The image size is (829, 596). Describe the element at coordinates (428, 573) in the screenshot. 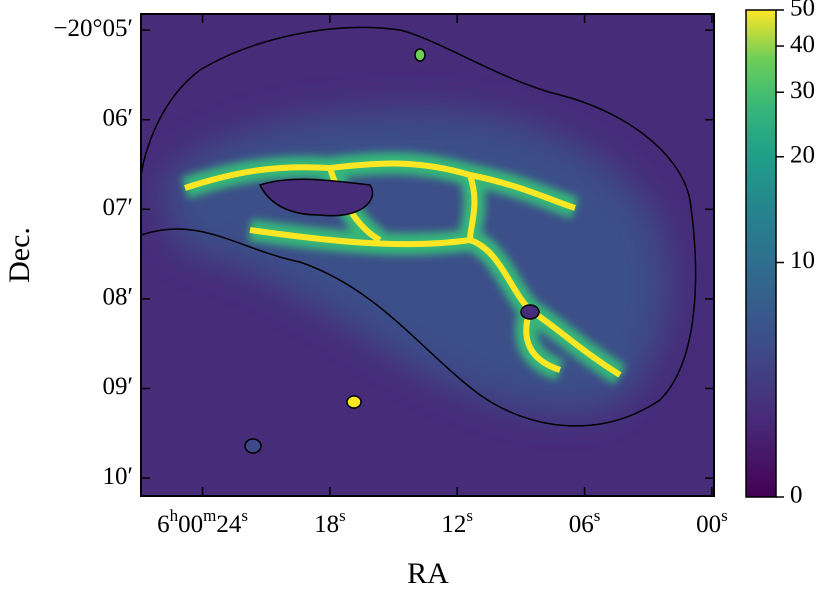

I see `x-axis-label: RA` at that location.